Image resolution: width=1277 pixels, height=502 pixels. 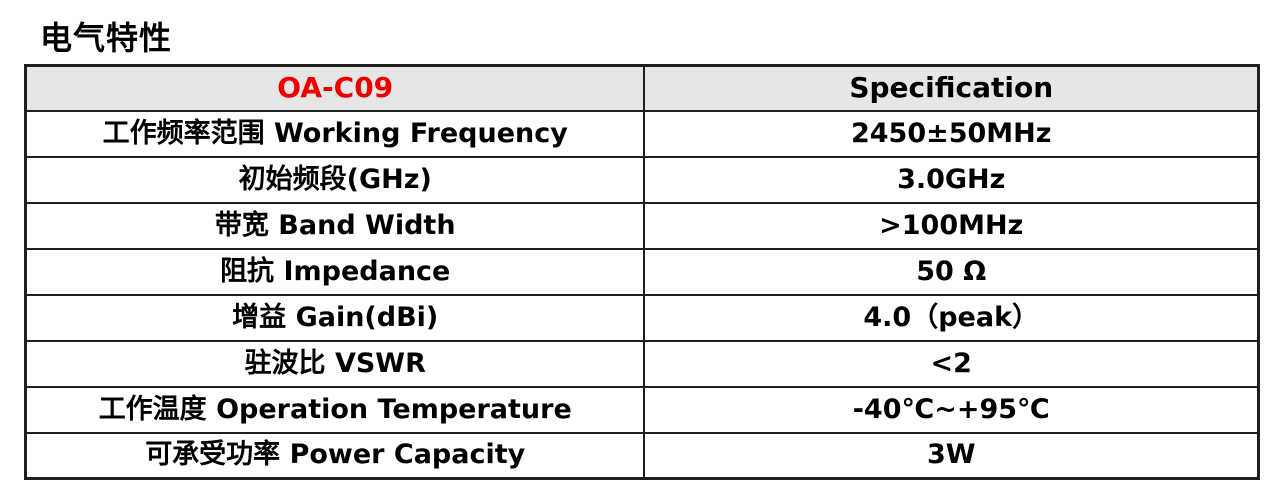 I want to click on parameter-cell: 工作温度 Operation Temperature, so click(x=335, y=409).